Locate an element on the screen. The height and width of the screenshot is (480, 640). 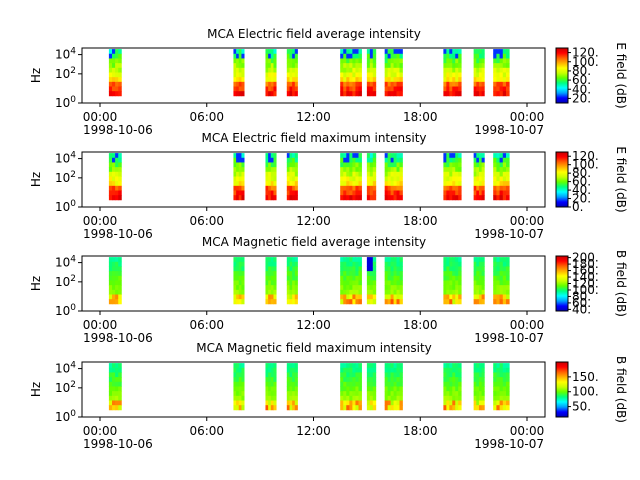
x-tick-label: 00:00 is located at coordinates (527, 221).